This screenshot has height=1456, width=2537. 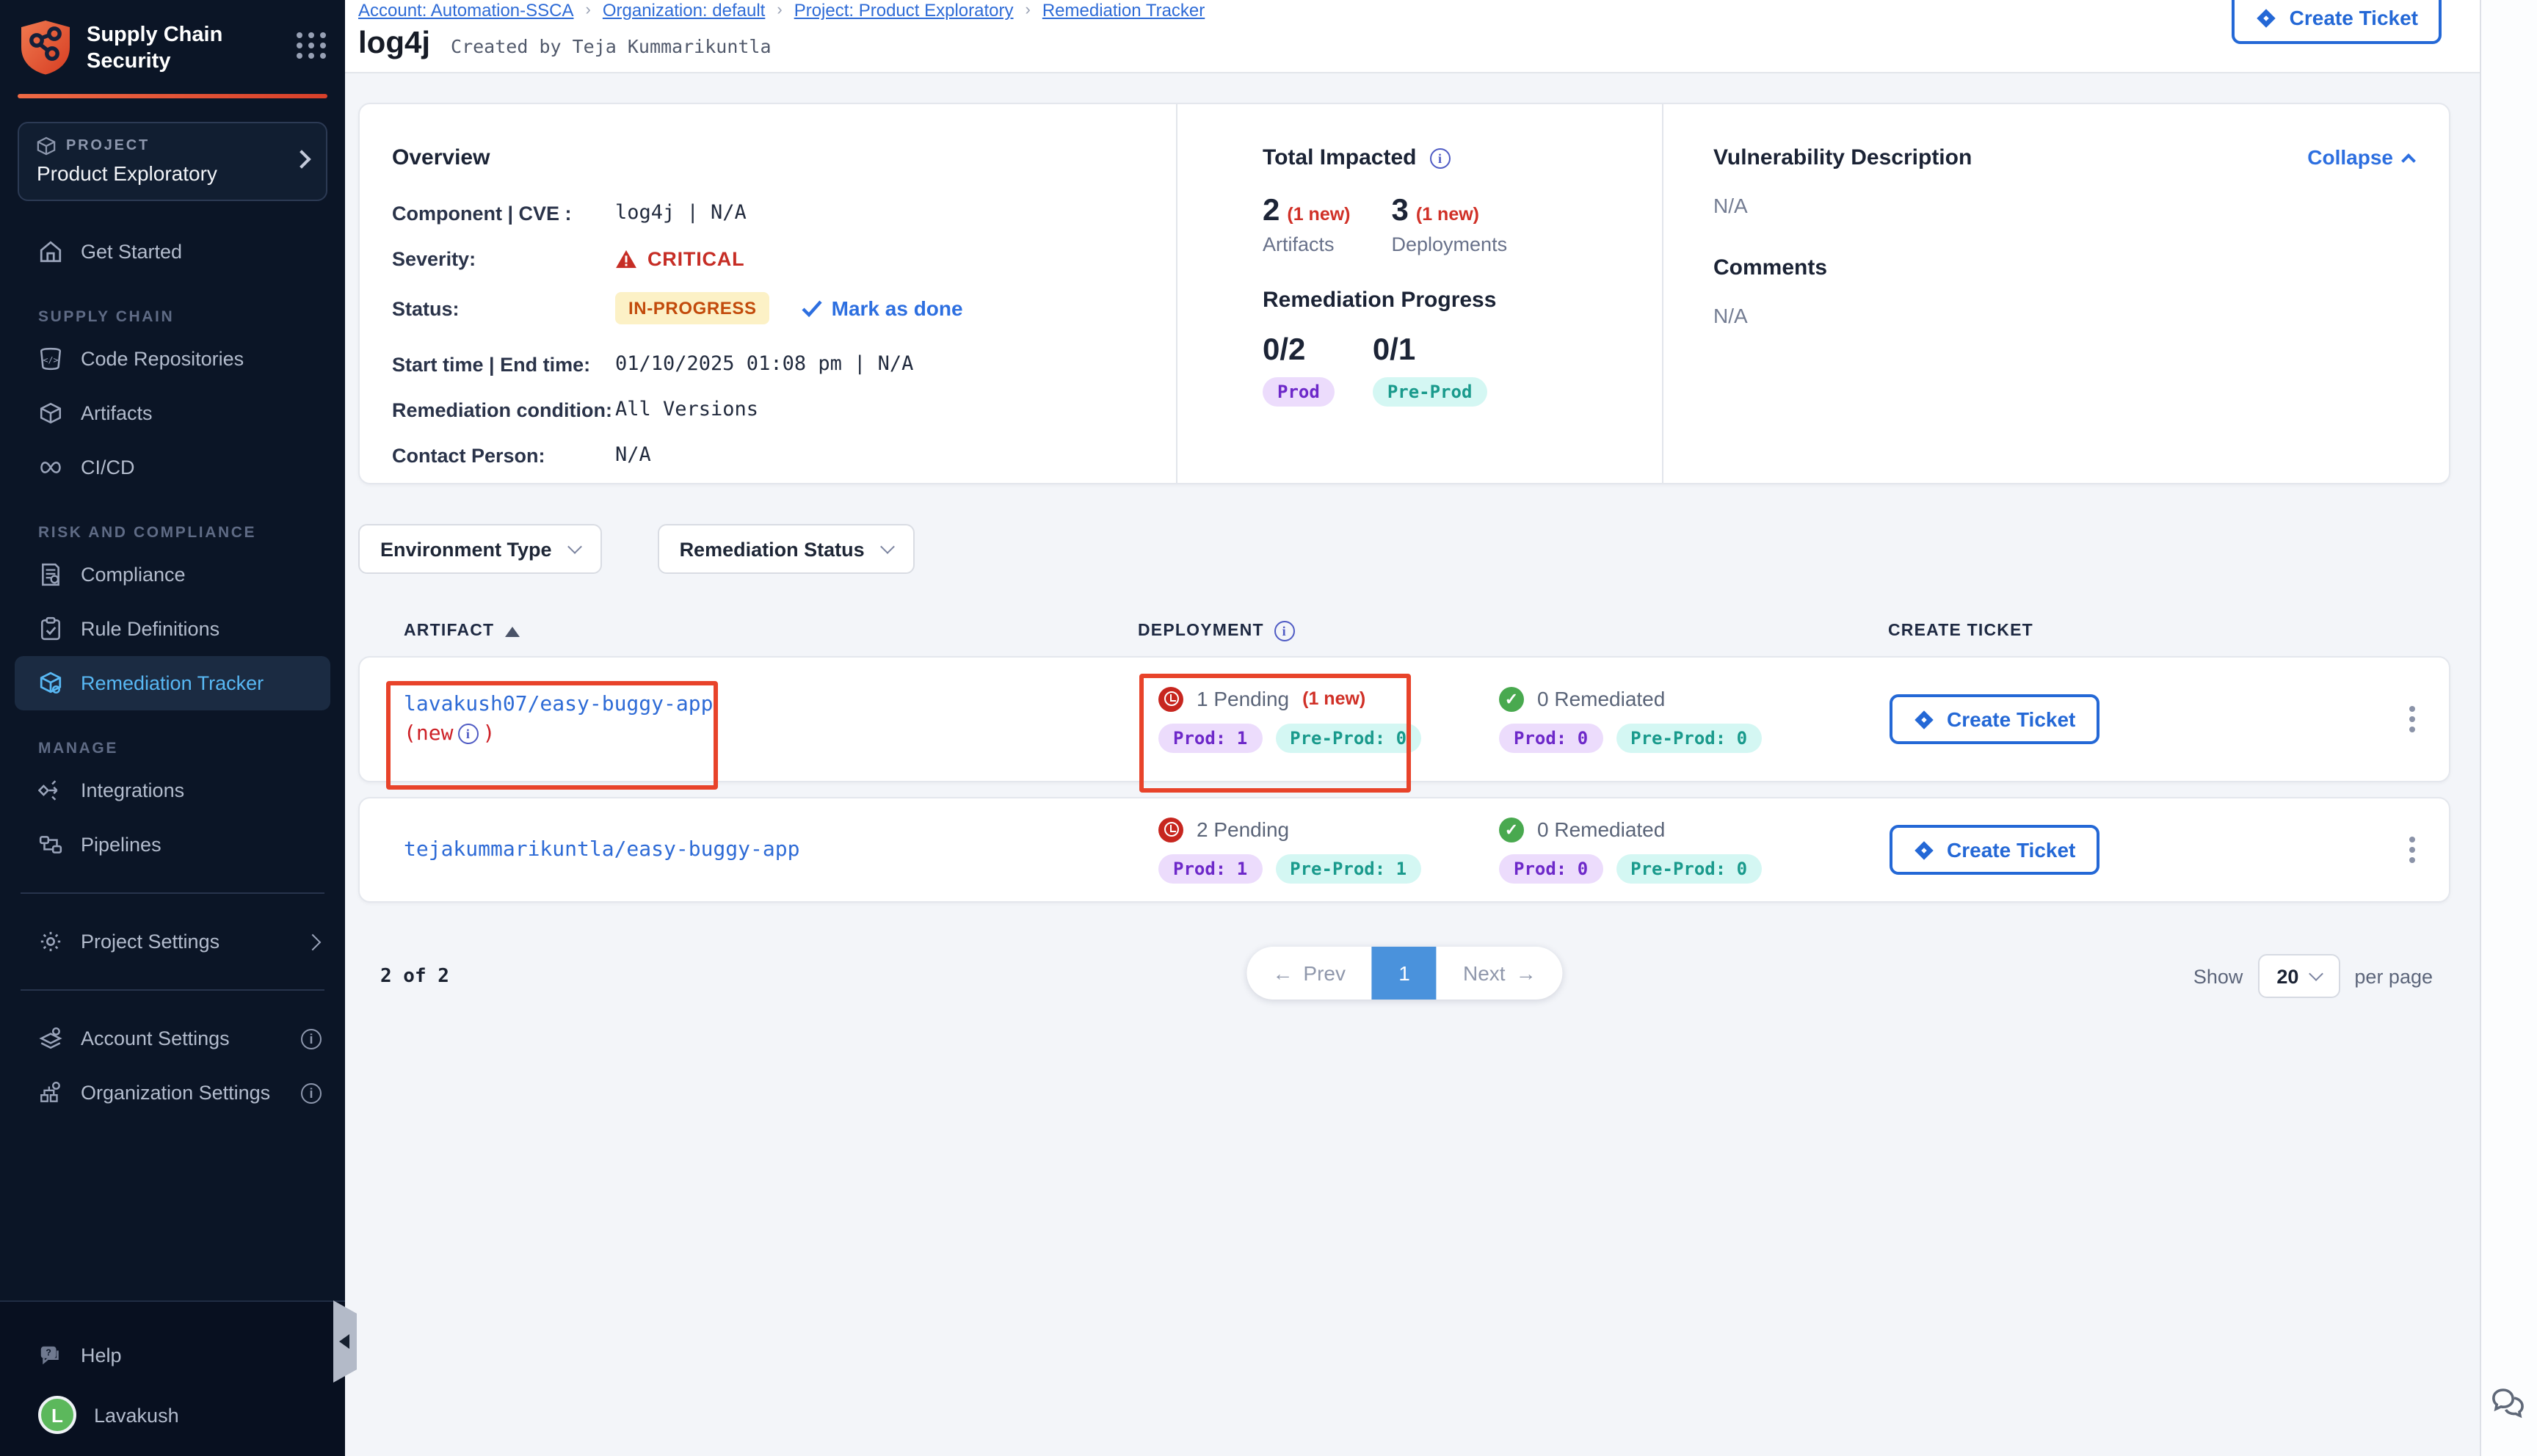 What do you see at coordinates (312, 45) in the screenshot?
I see `app-switcher-icon` at bounding box center [312, 45].